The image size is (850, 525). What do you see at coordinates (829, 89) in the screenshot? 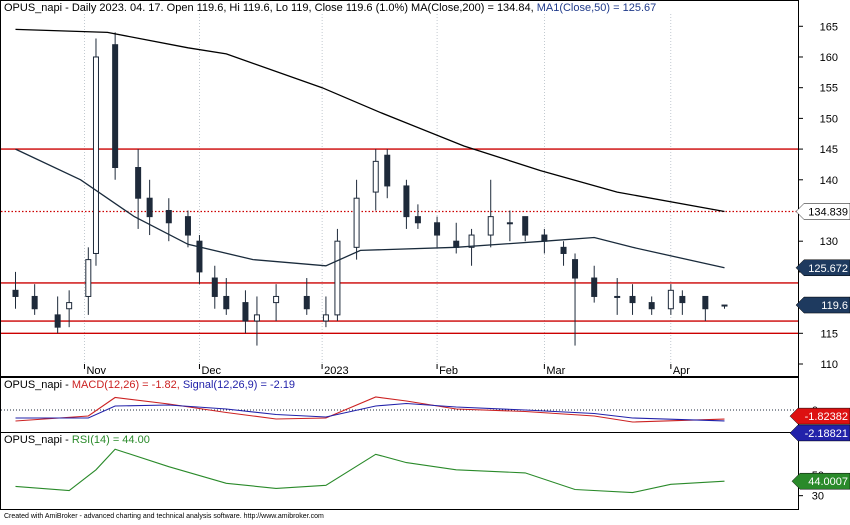
I see `price-y-tick-label: 155` at bounding box center [829, 89].